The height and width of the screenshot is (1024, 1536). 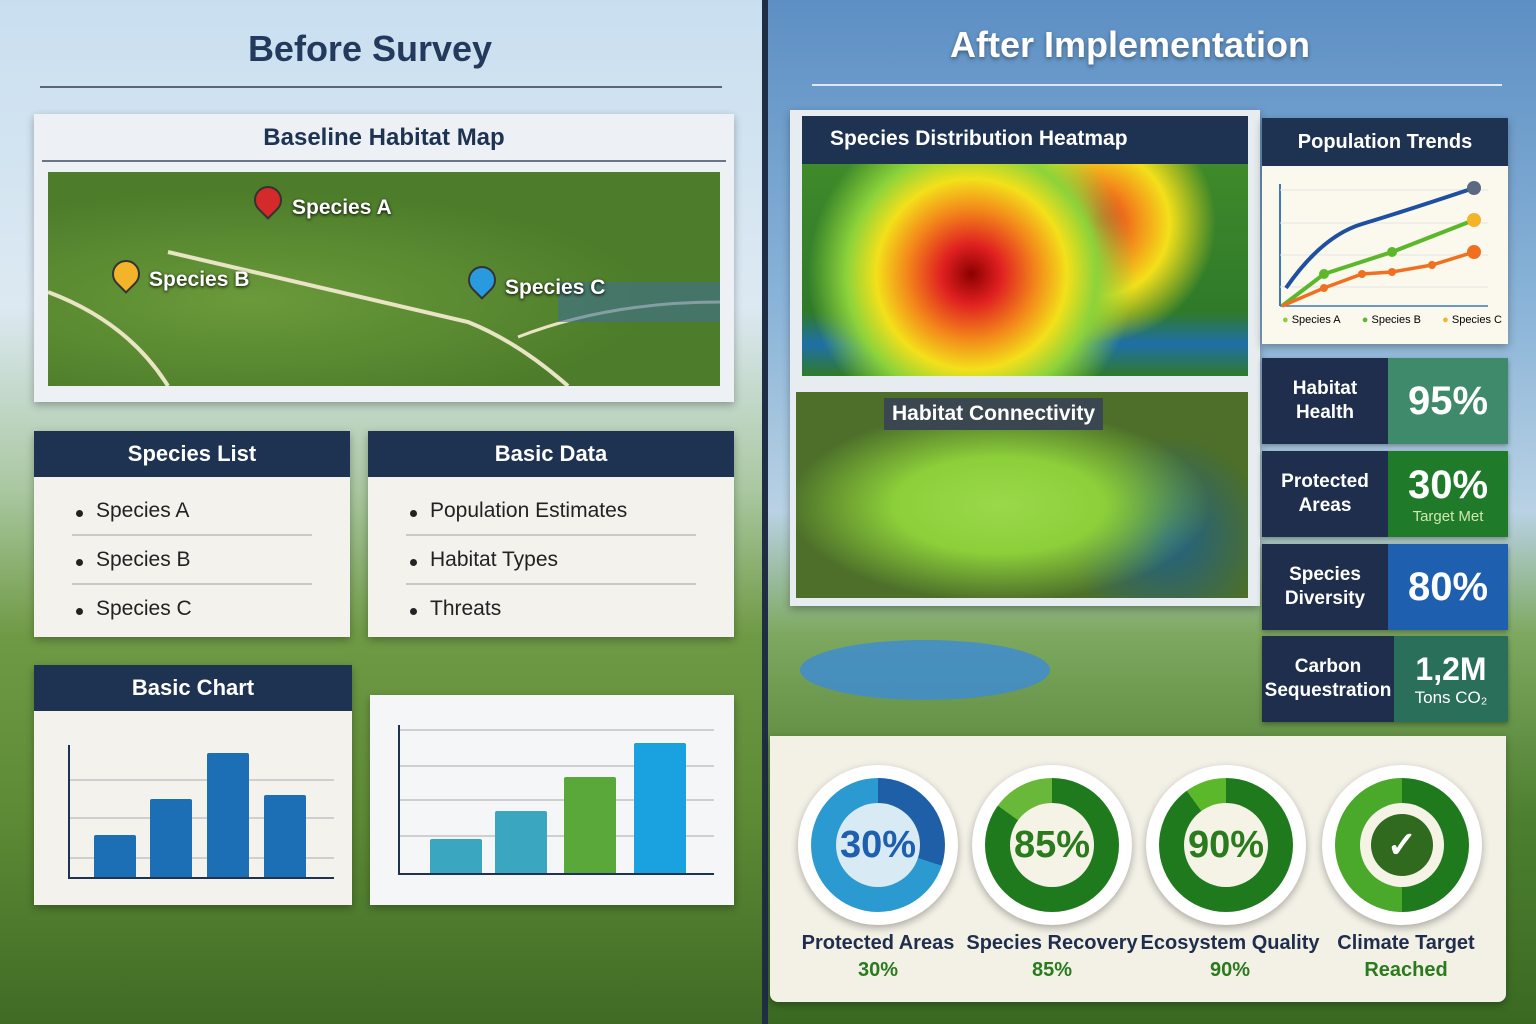 What do you see at coordinates (925, 670) in the screenshot?
I see `lake-scenery` at bounding box center [925, 670].